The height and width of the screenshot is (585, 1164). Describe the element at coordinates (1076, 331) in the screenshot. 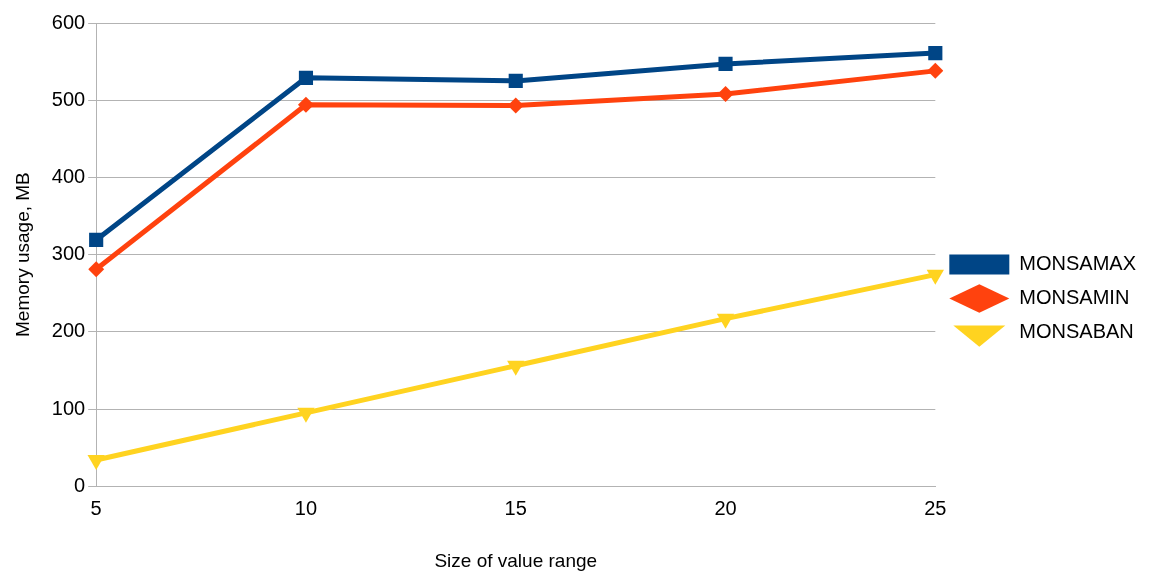

I see `legend-label: MONSABAN` at that location.